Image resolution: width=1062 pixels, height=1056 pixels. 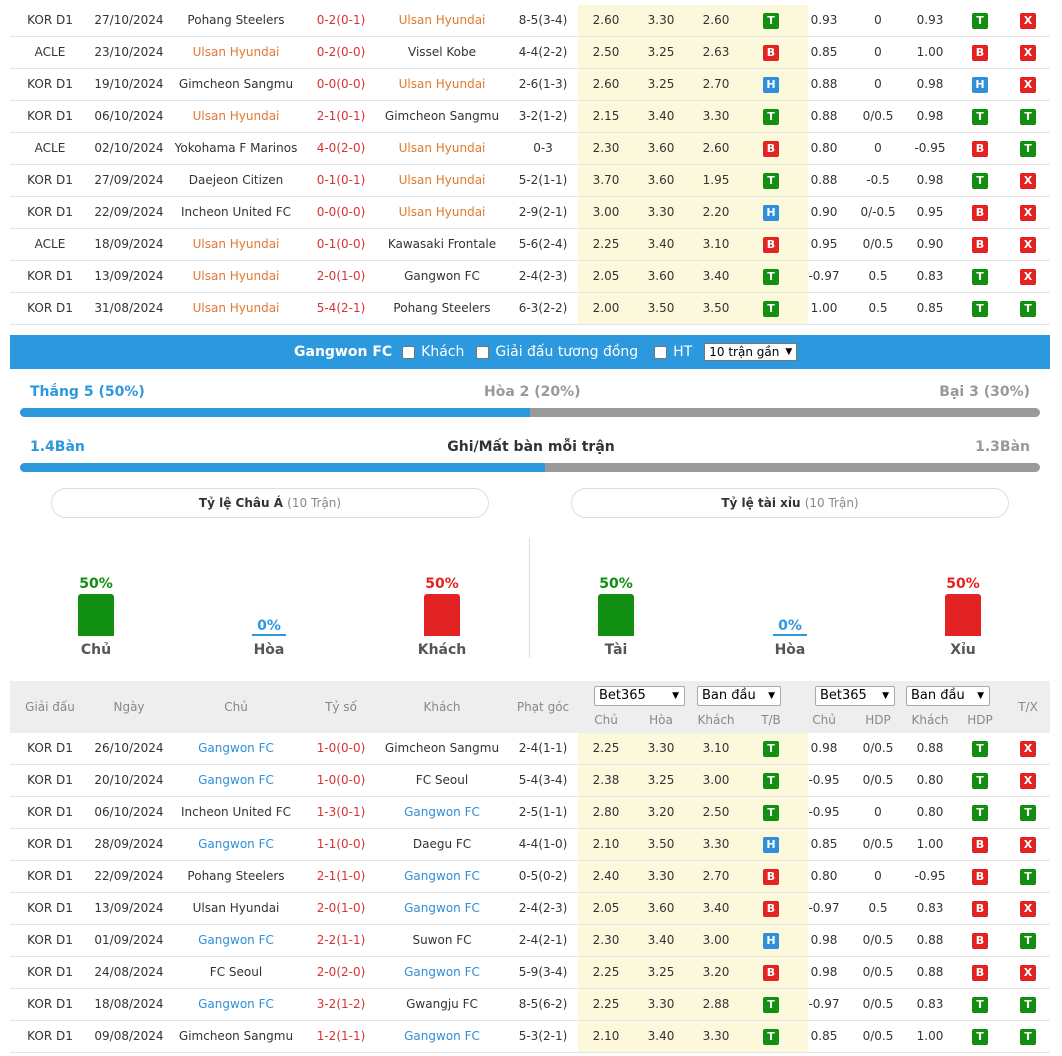 I want to click on odds-away-cell: 2.70, so click(x=716, y=876).